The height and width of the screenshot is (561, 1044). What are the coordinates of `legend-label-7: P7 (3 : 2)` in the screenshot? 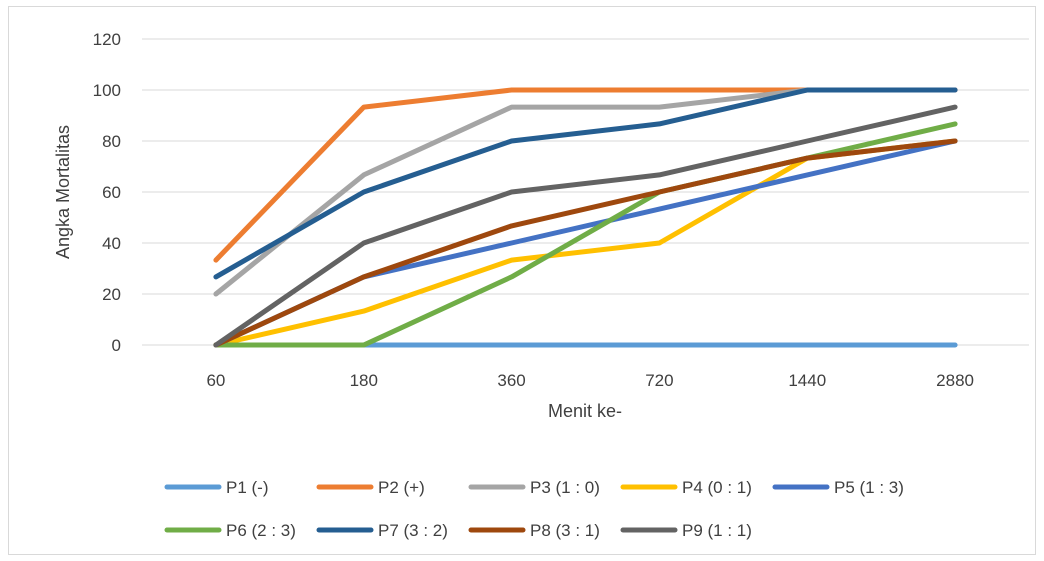 It's located at (413, 530).